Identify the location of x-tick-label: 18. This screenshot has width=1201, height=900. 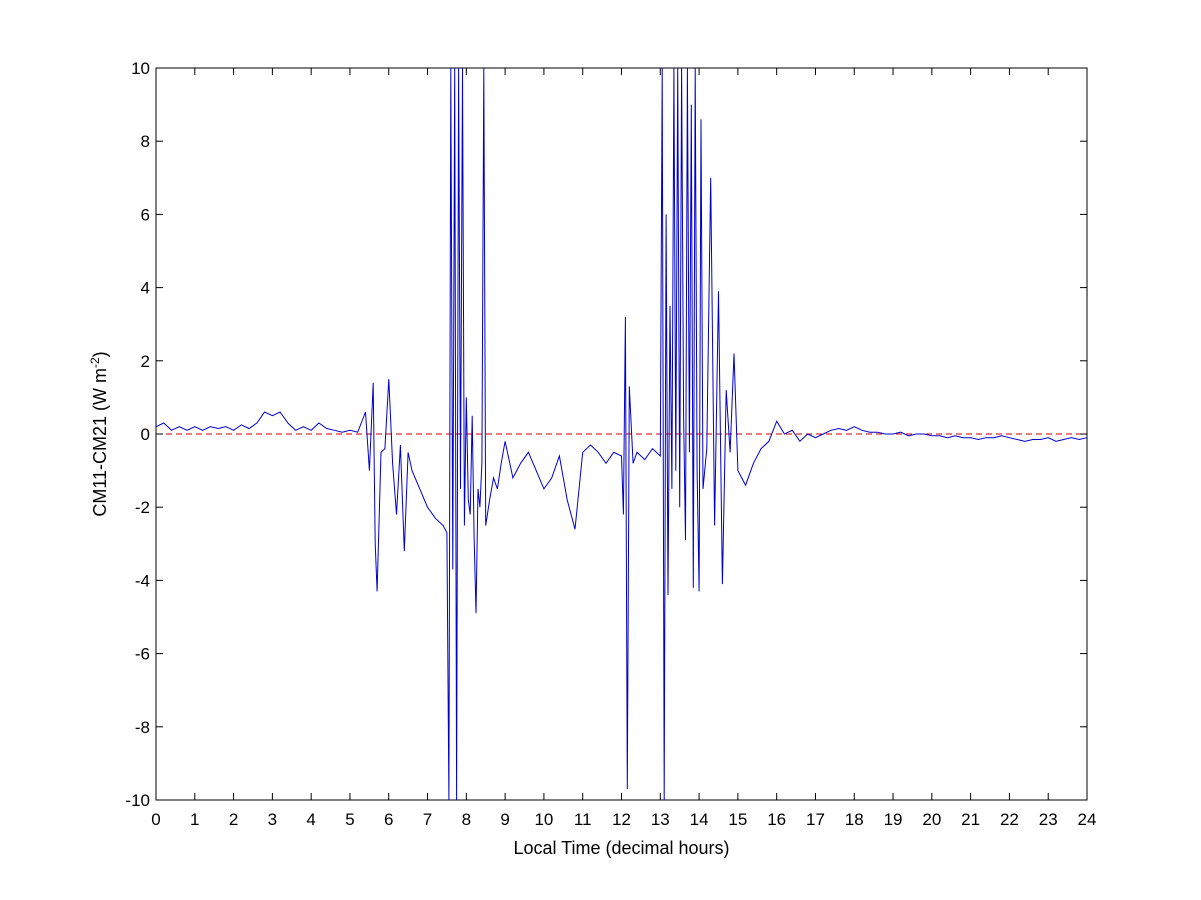
(854, 819).